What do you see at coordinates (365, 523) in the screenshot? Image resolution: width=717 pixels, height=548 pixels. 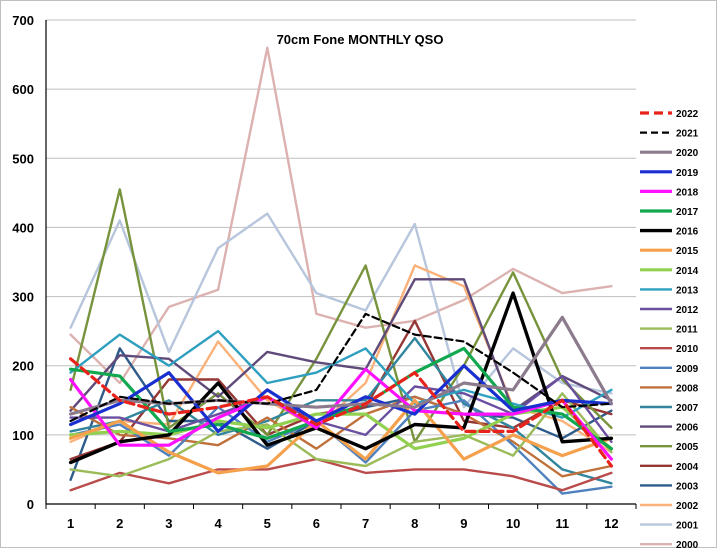 I see `x-tick-label: 7` at bounding box center [365, 523].